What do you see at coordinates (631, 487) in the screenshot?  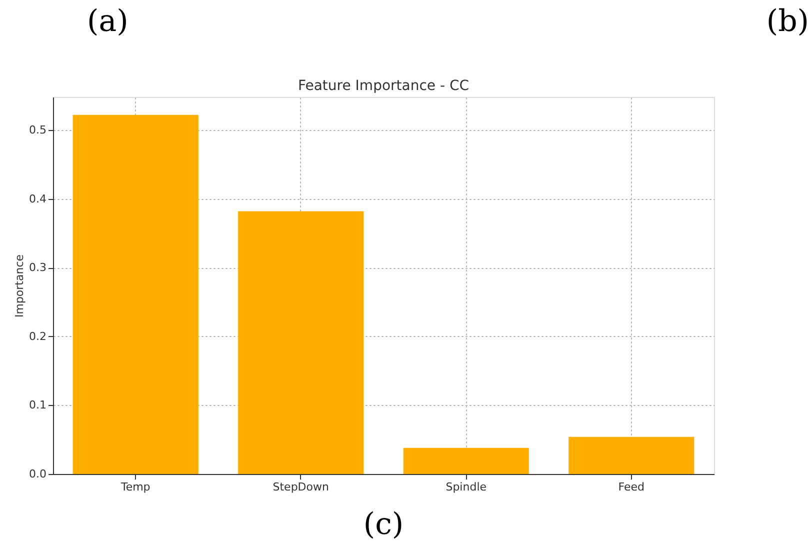 I see `x-tick-label: Feed` at bounding box center [631, 487].